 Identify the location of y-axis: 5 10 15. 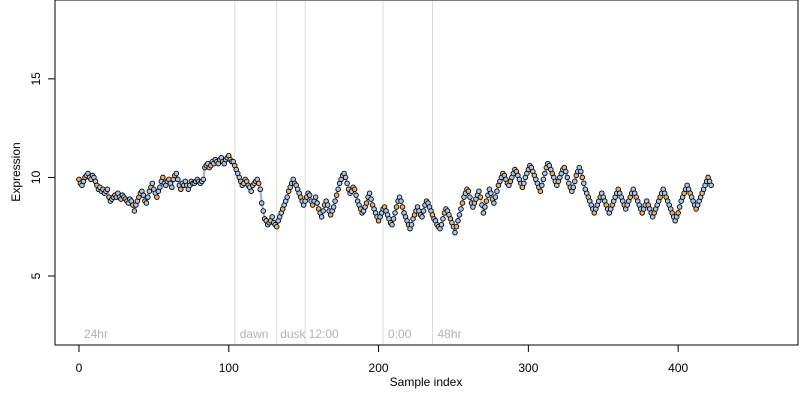
(42, 175).